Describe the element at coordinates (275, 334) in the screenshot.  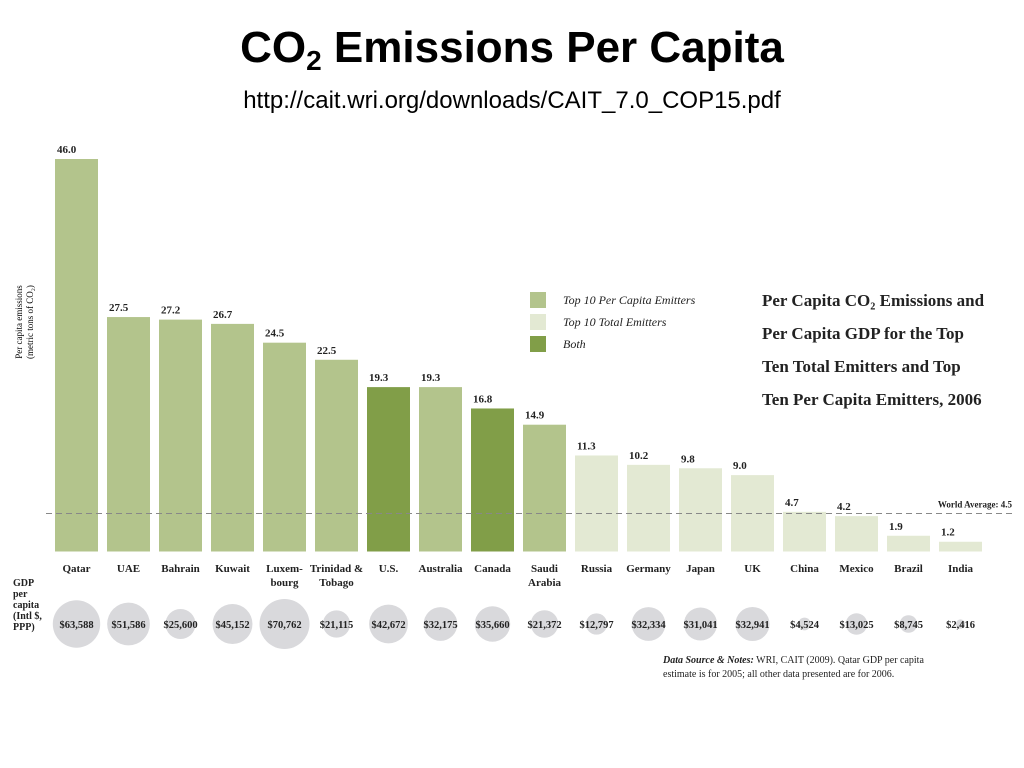
I see `bar-value-label: 24.5` at that location.